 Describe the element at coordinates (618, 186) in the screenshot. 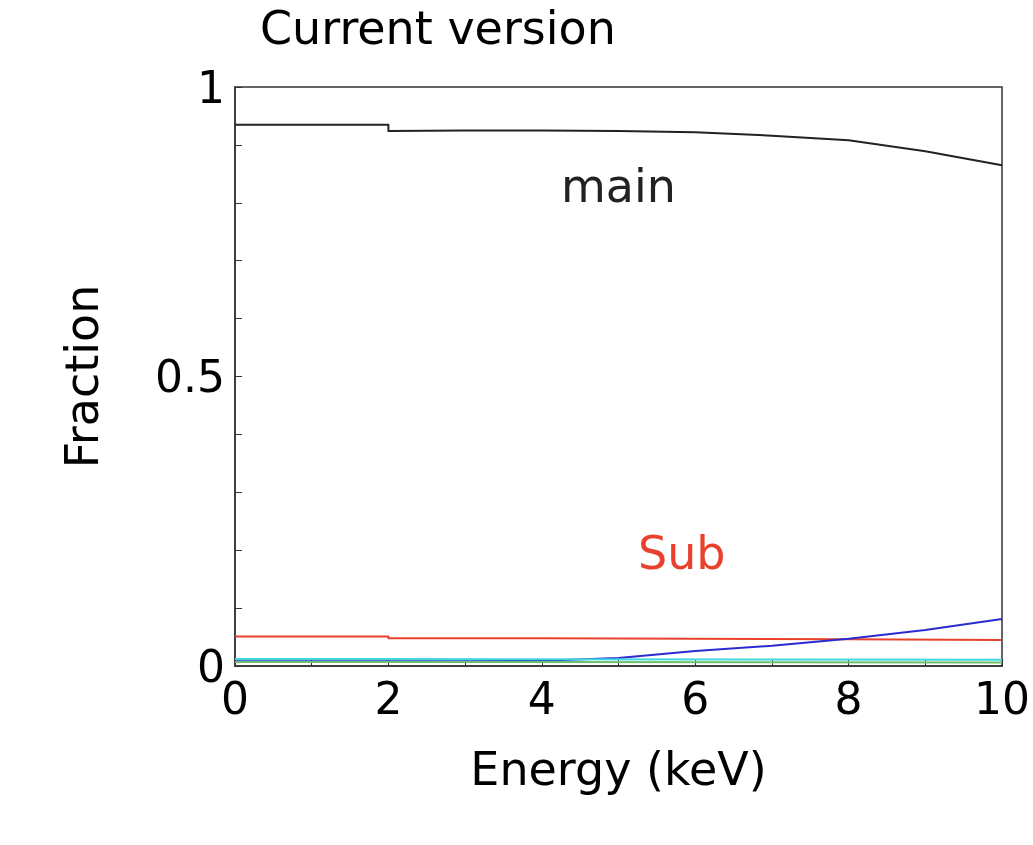

I see `series-label: main` at that location.